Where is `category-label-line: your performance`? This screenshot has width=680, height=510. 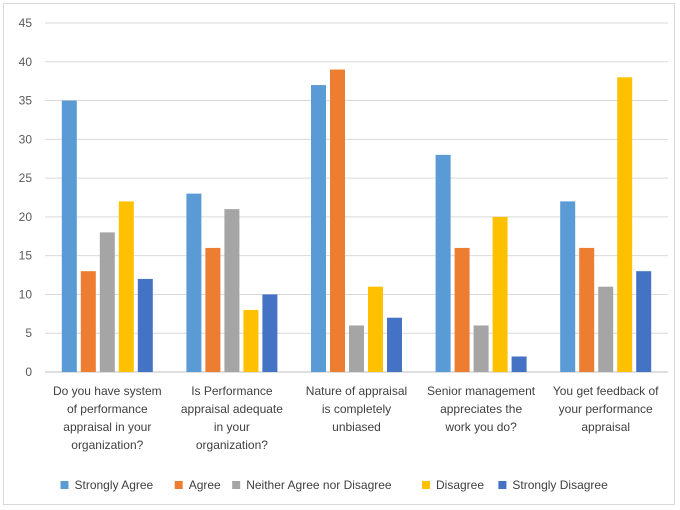 category-label-line: your performance is located at coordinates (606, 409).